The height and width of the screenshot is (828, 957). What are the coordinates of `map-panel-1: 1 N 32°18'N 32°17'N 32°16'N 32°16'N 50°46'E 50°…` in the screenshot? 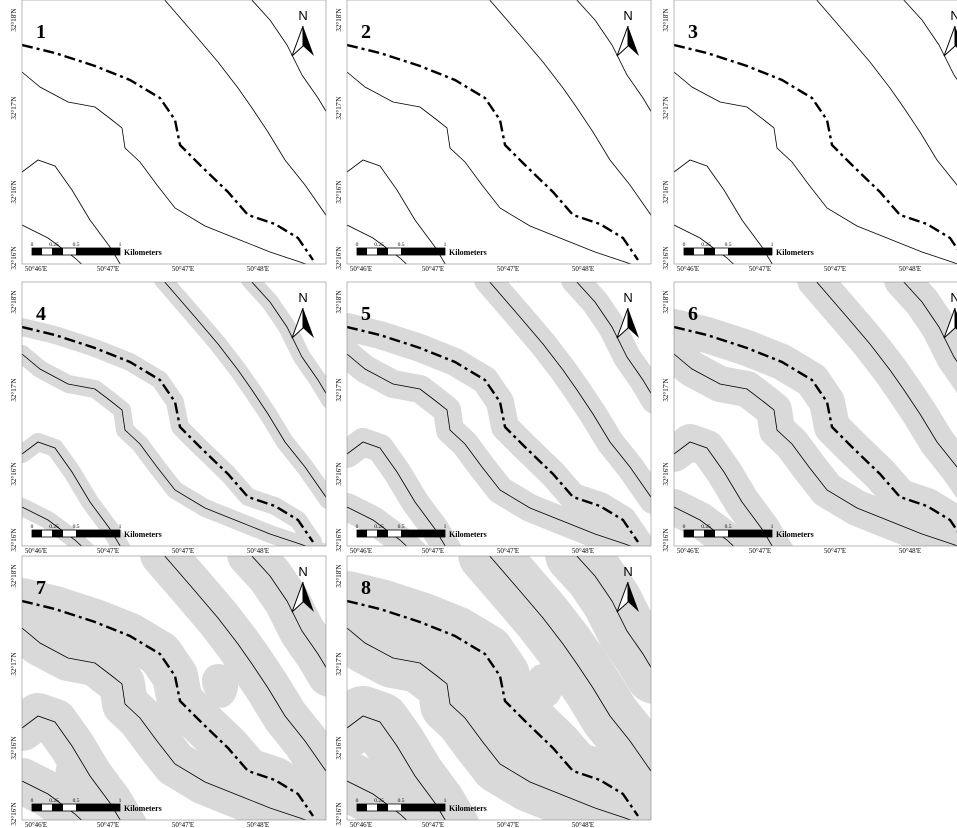 It's located at (163, 136).